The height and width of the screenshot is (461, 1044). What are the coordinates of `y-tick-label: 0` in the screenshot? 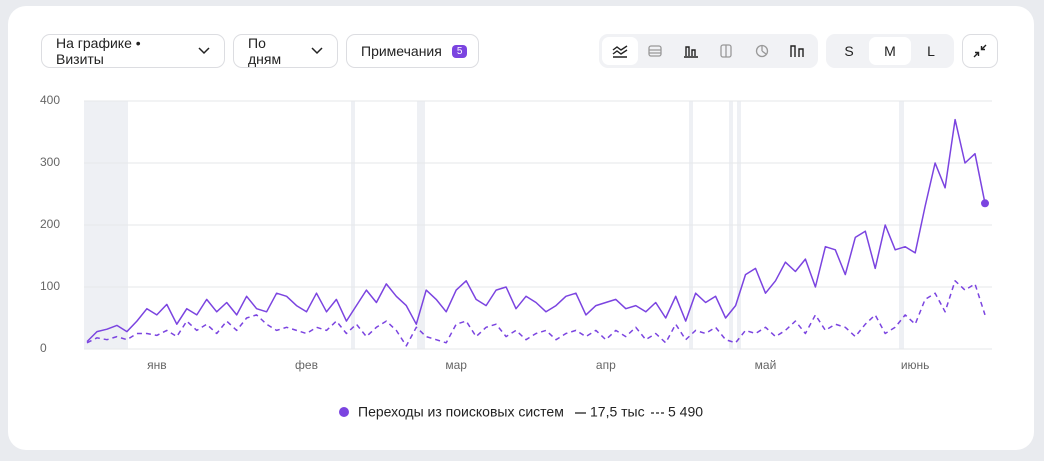 It's located at (43, 348).